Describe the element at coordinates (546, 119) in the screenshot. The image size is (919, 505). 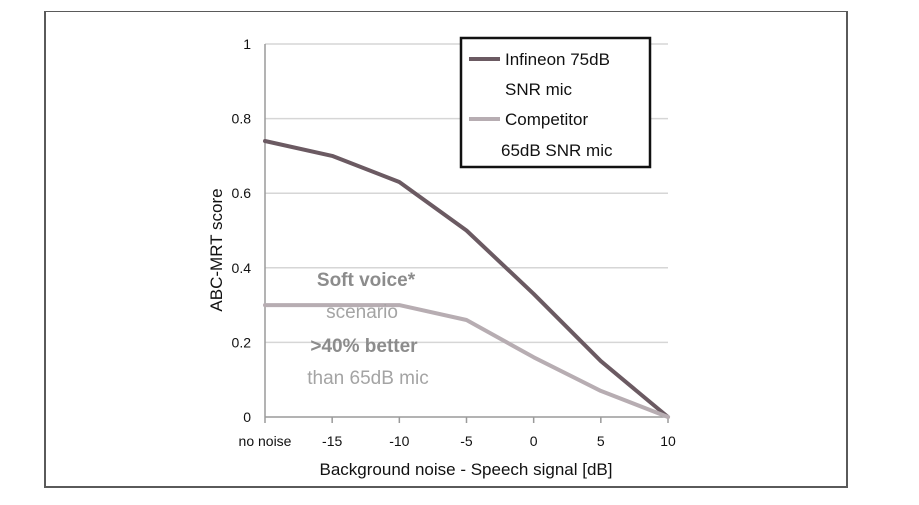
I see `legend-label-competitor-line-1: Competitor` at that location.